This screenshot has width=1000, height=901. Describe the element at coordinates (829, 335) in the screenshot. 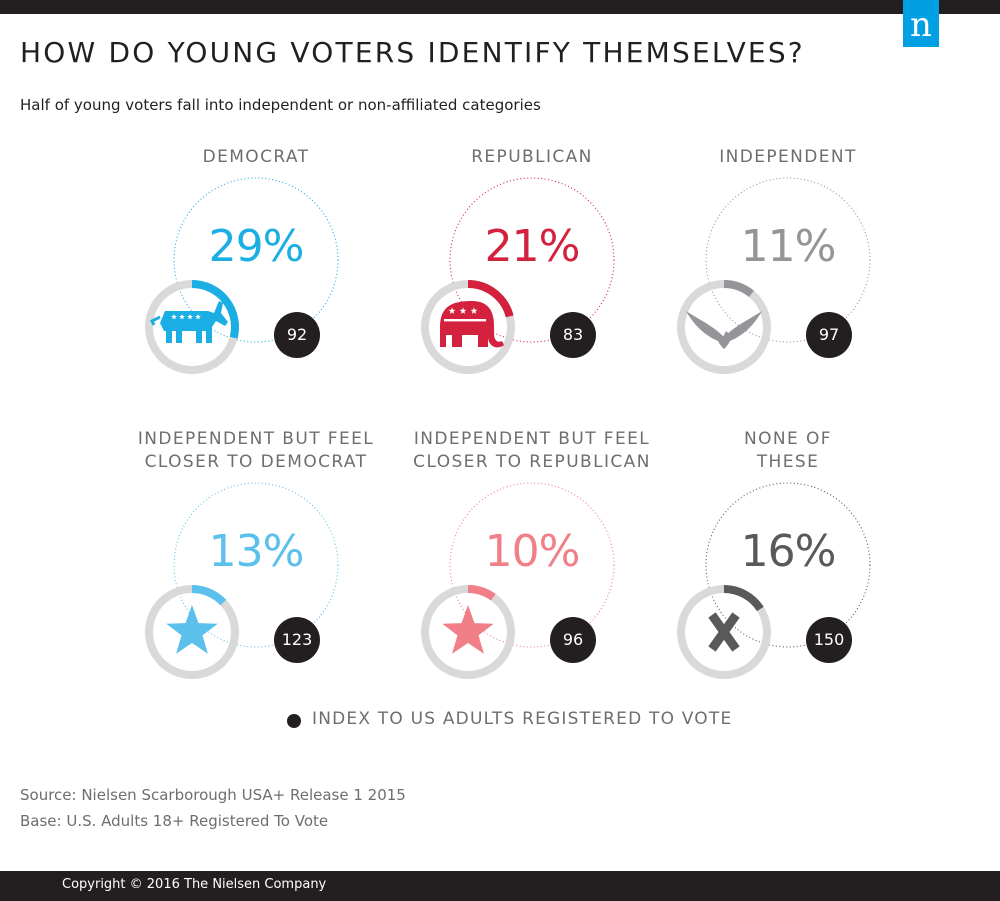

I see `index-badge-independent: 97` at that location.